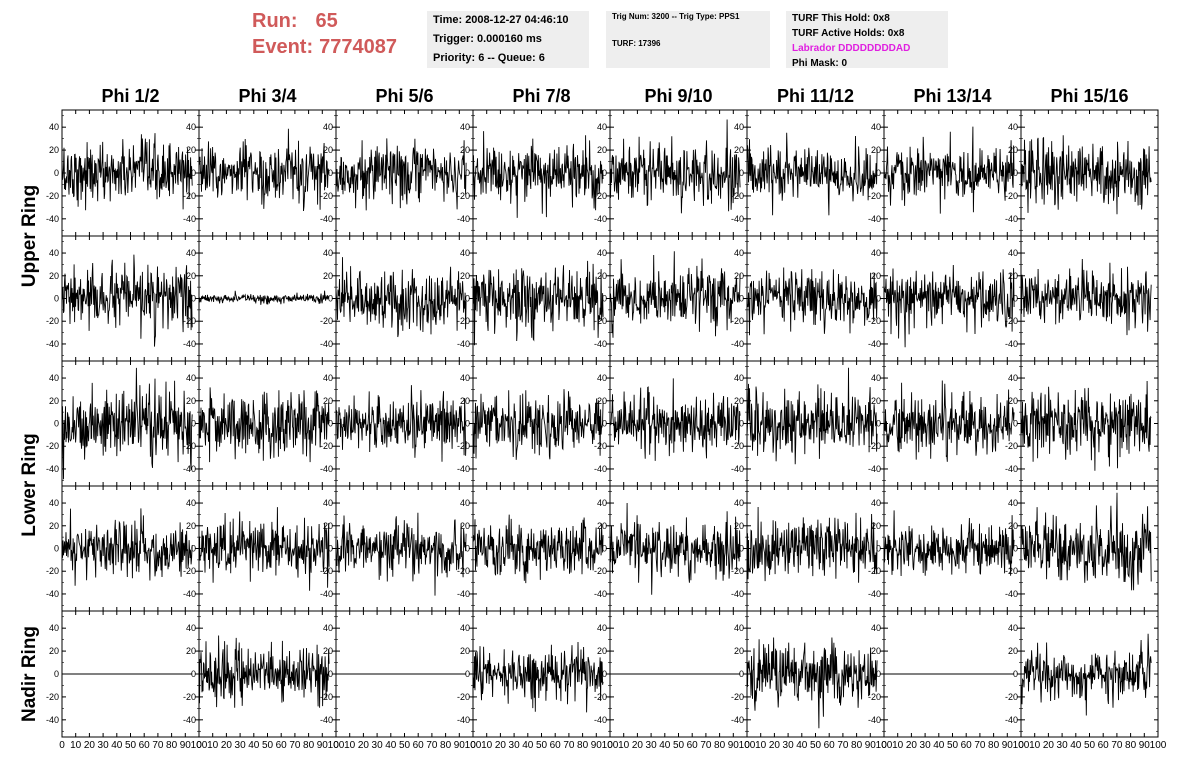 The image size is (1196, 772). What do you see at coordinates (397, 674) in the screenshot?
I see `waveform-plot-r4-c2: -40 -20 0 20 40` at bounding box center [397, 674].